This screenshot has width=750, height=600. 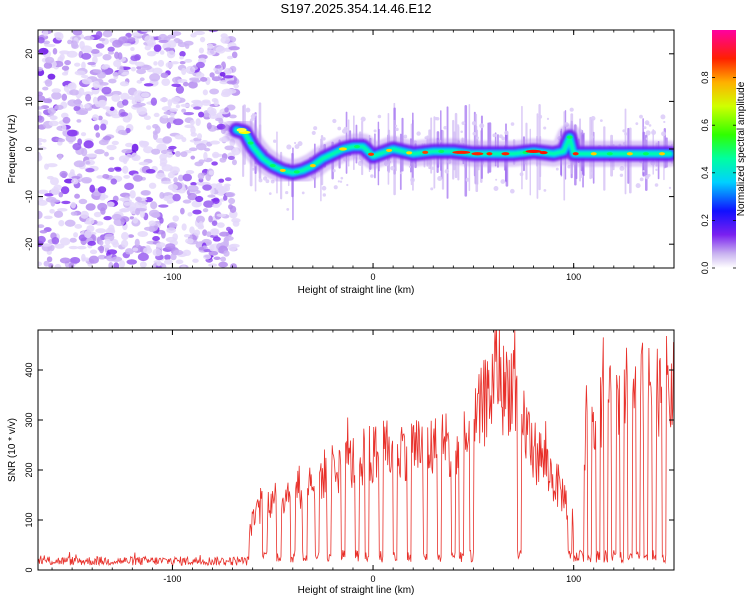 I want to click on colorbar-tick-label: 0.6, so click(x=705, y=125).